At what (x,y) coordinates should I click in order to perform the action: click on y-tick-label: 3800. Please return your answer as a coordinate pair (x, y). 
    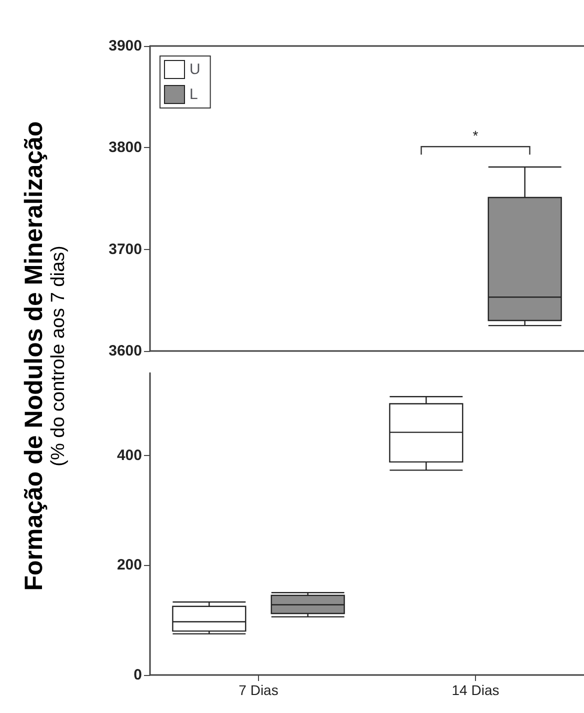
    Looking at the image, I should click on (125, 147).